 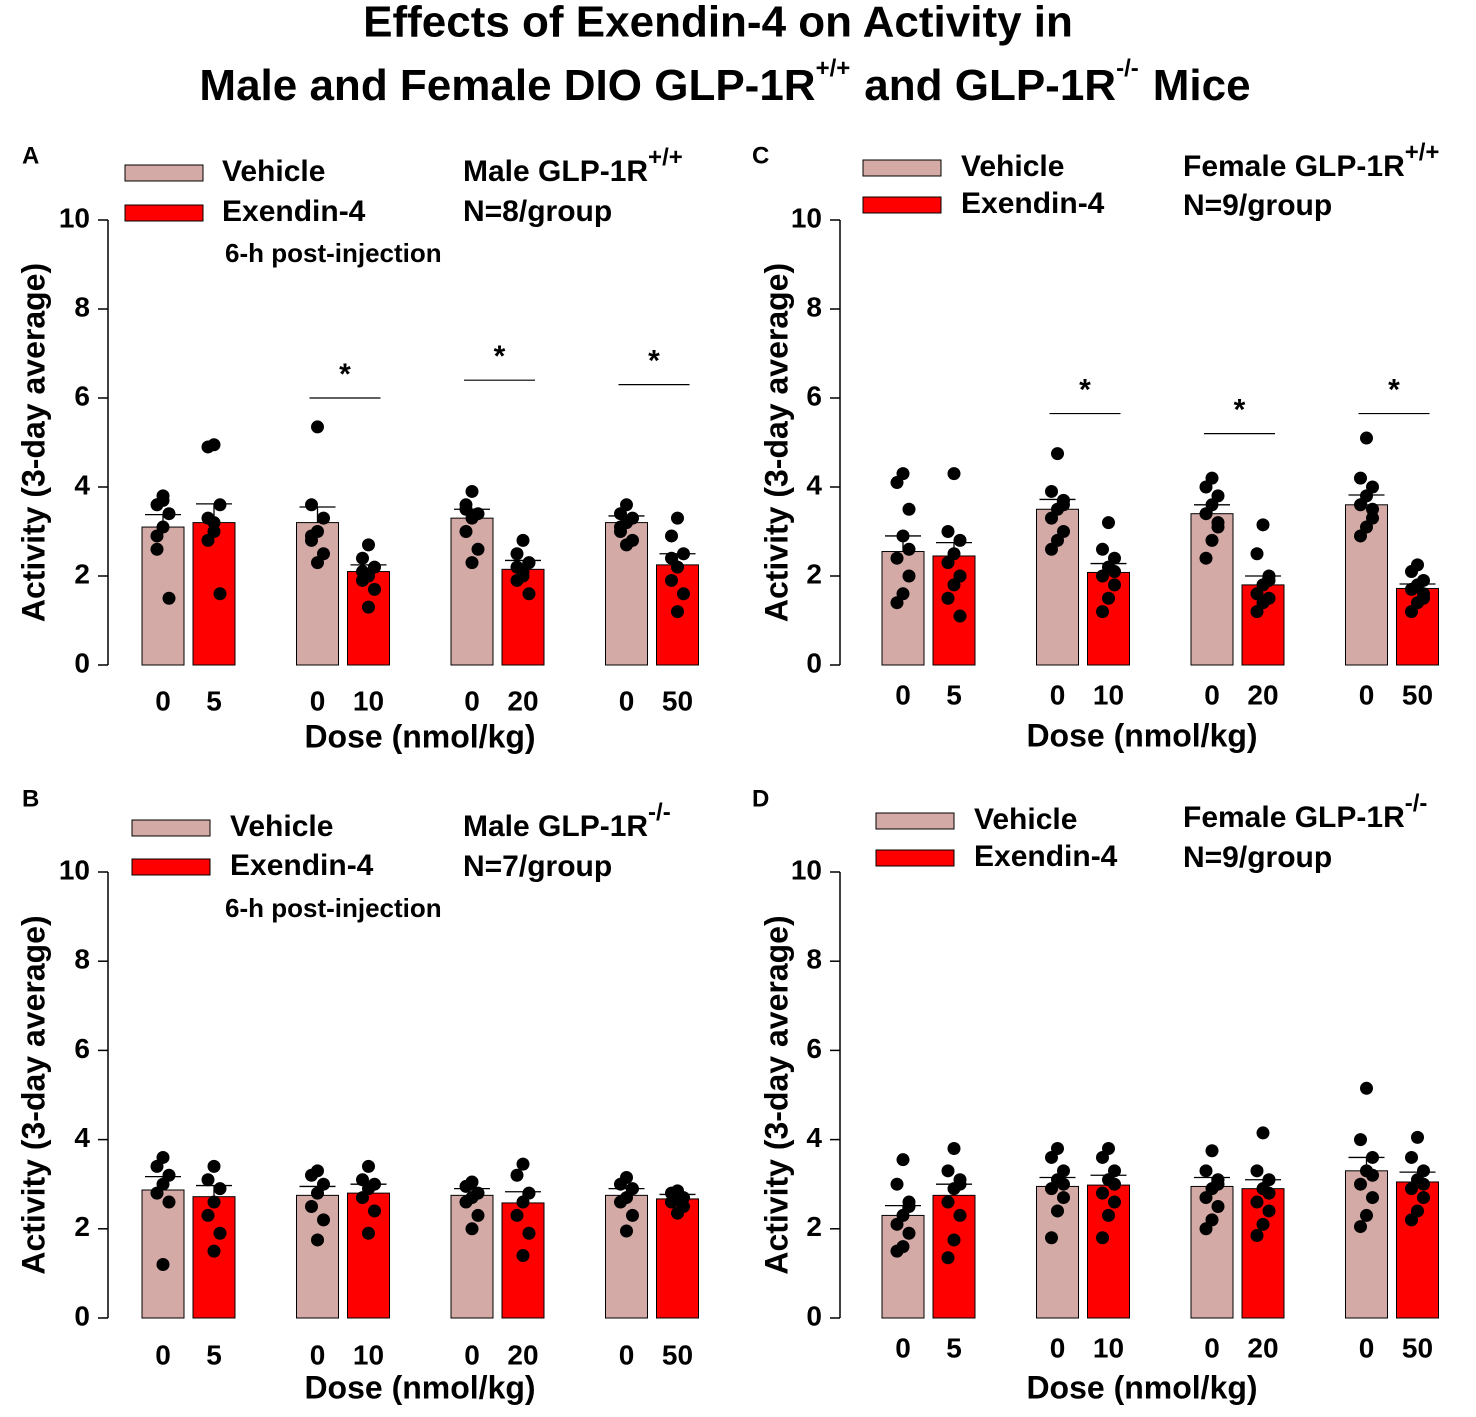 I want to click on y-tick-label: 2, so click(x=814, y=1226).